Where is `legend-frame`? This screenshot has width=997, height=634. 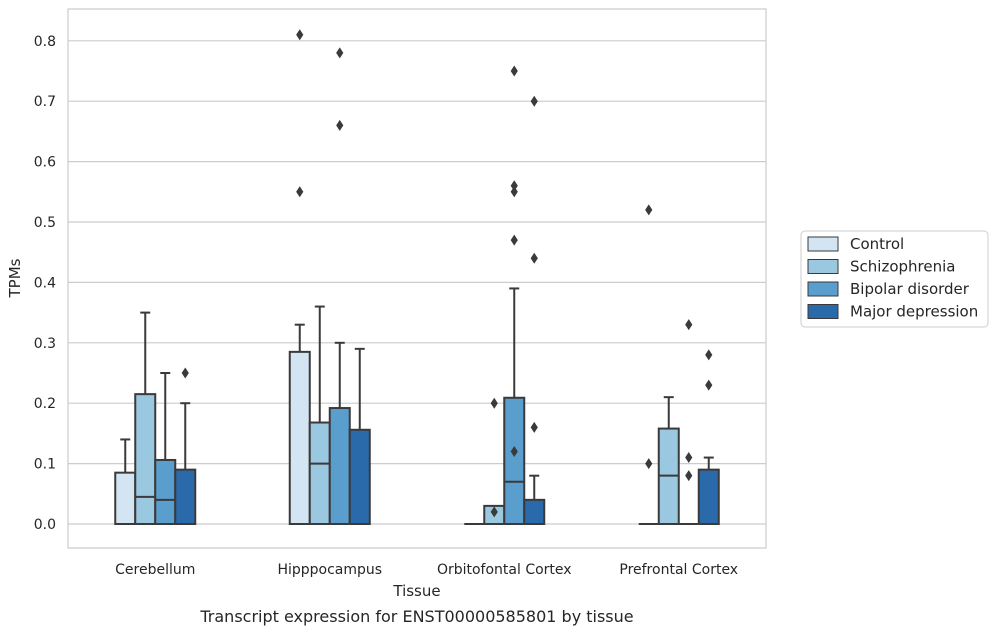 legend-frame is located at coordinates (894, 279).